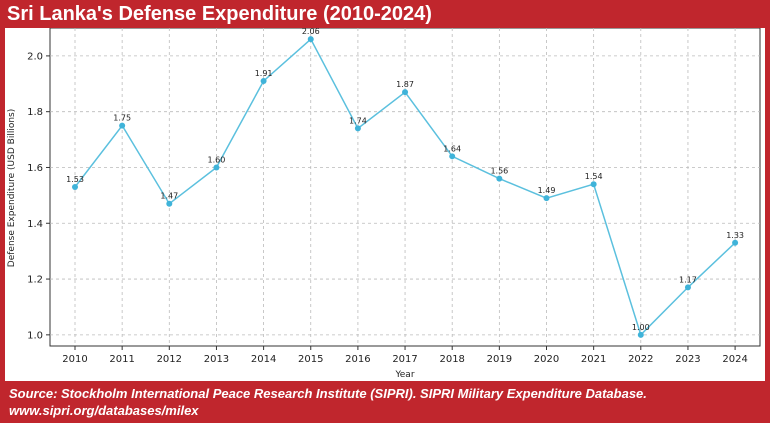 The height and width of the screenshot is (423, 770). Describe the element at coordinates (217, 159) in the screenshot. I see `data-label: 1.60` at that location.